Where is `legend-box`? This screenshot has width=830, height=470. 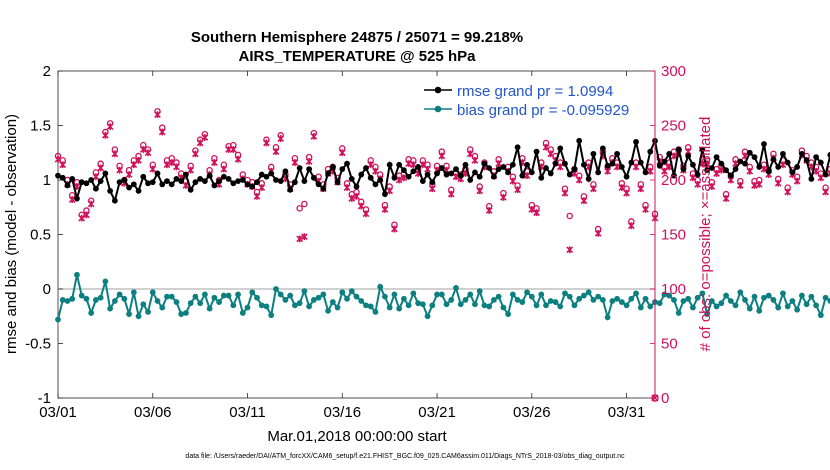
legend-box is located at coordinates (535, 99).